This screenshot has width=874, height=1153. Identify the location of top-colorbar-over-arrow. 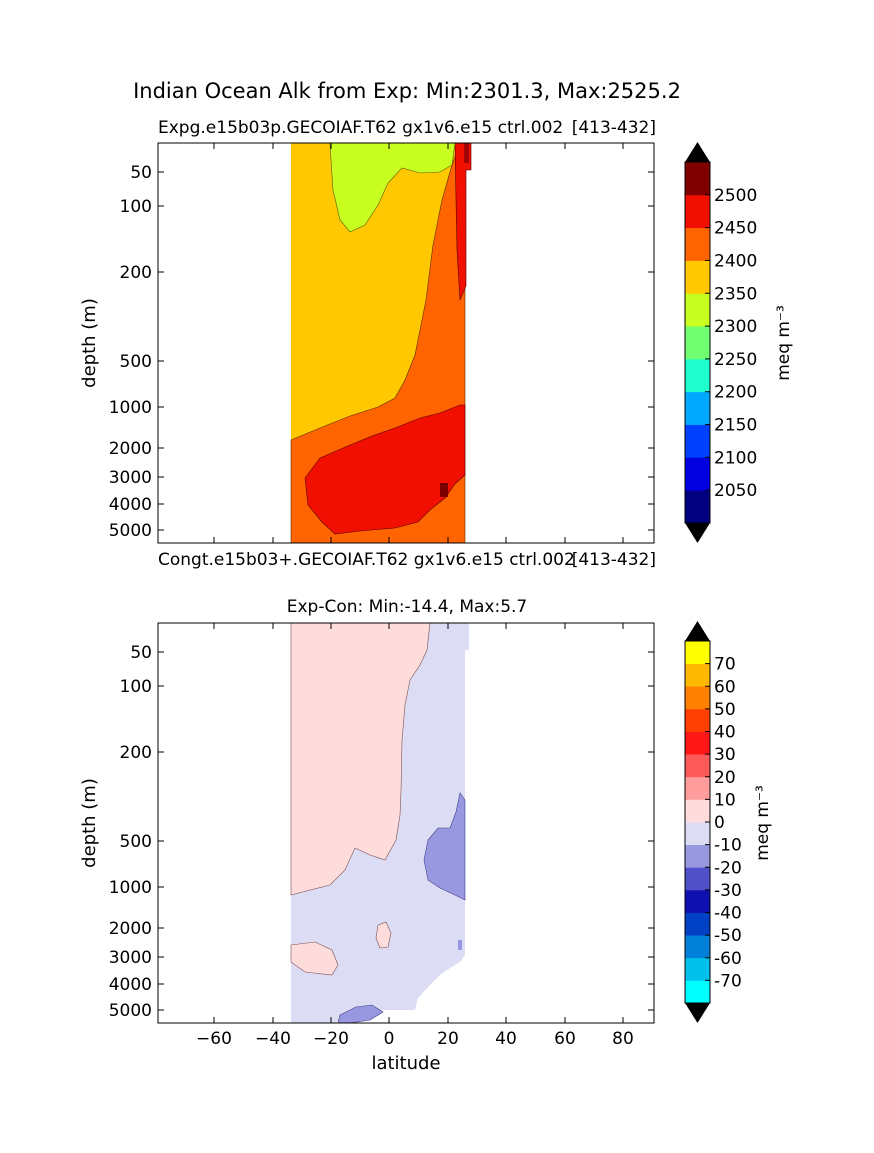
(697, 152).